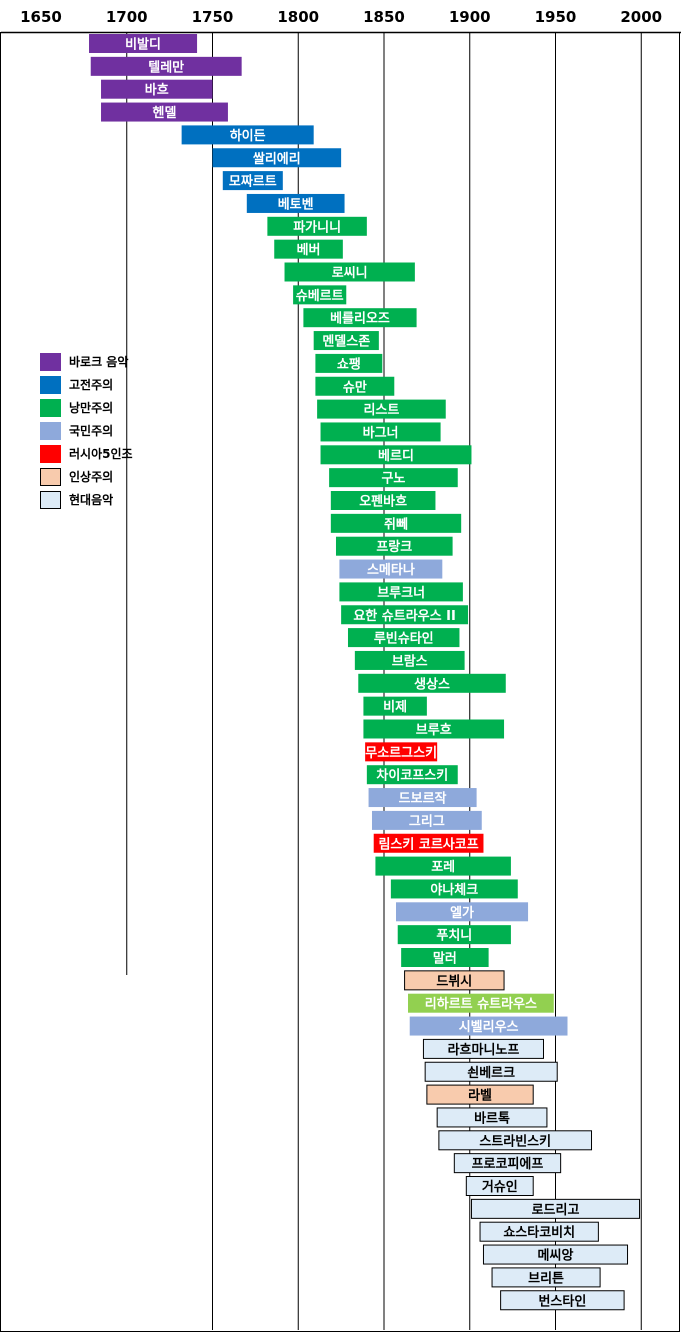  I want to click on composer-bar-label: 브람스, so click(410, 661).